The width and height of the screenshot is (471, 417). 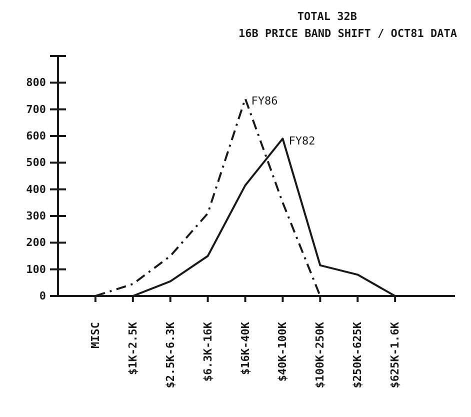 I want to click on y-tick-label: 500, so click(x=36, y=163).